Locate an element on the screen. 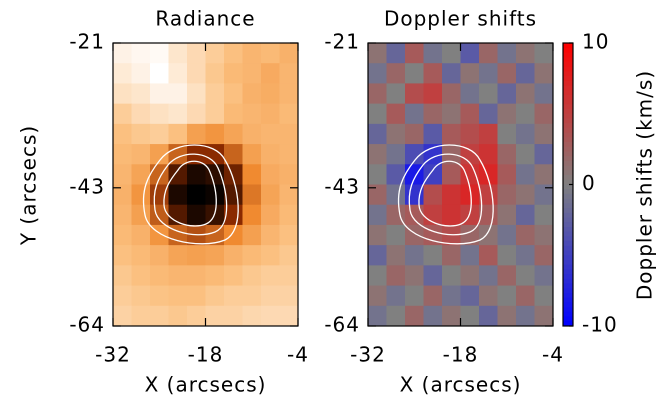 This screenshot has height=401, width=670. contour is located at coordinates (445, 194).